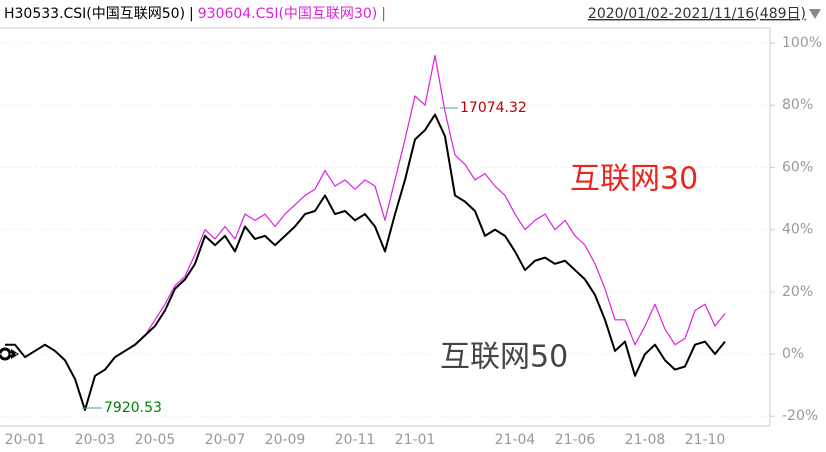  Describe the element at coordinates (515, 440) in the screenshot. I see `x-tick-label: 21-04` at that location.